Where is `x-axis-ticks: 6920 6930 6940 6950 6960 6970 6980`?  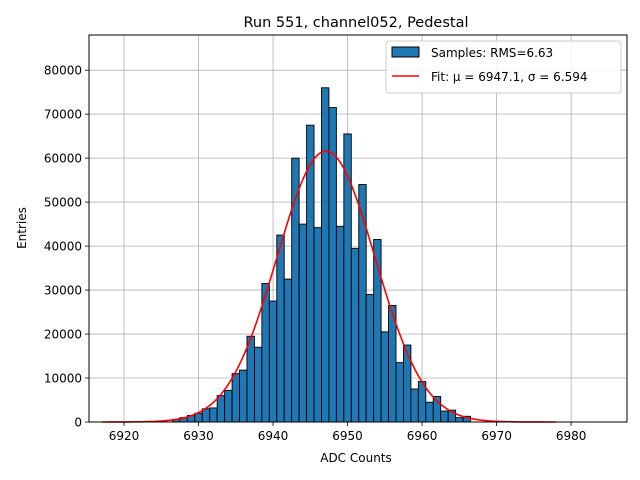
x-axis-ticks: 6920 6930 6940 6950 6960 6970 6980 is located at coordinates (348, 432).